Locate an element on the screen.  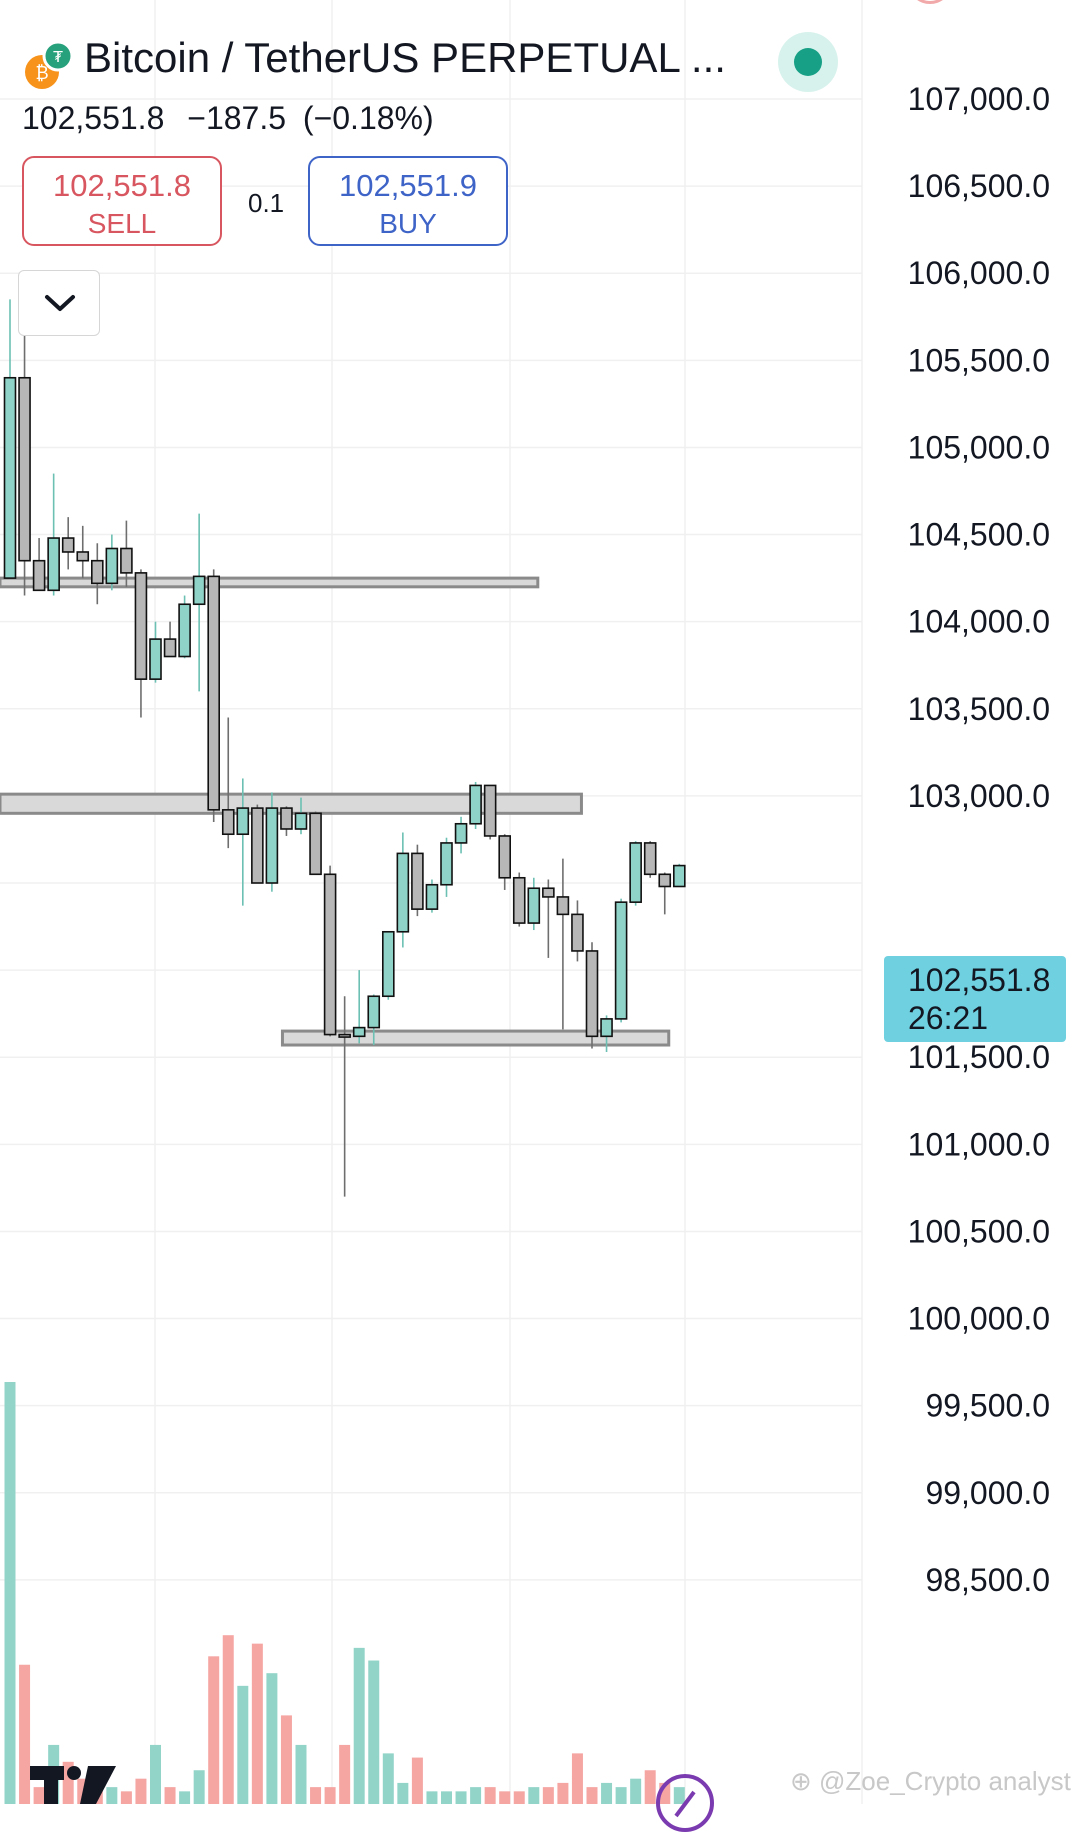
buy-price: 102,551.9 is located at coordinates (408, 185).